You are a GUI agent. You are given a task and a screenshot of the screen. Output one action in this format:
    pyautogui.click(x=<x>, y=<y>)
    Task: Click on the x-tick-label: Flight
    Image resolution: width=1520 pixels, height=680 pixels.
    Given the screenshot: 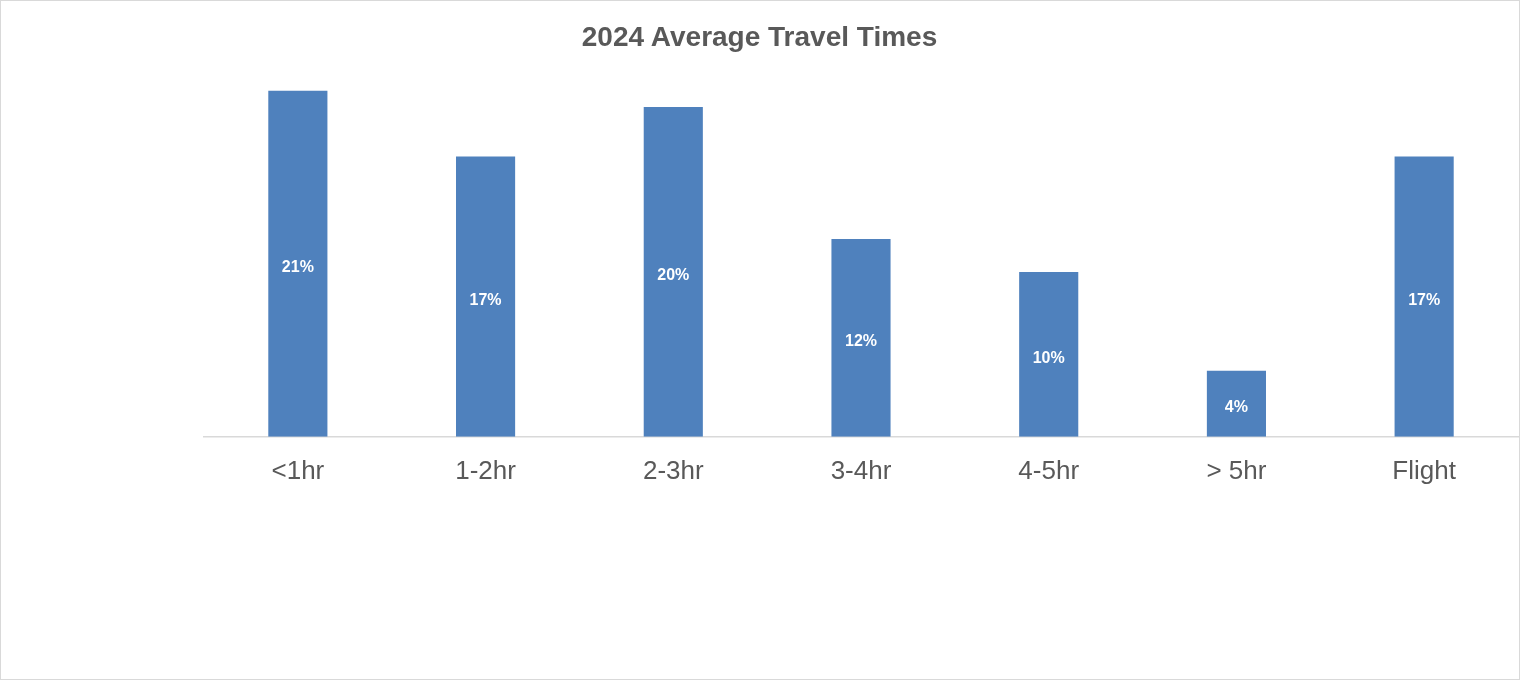 What is the action you would take?
    pyautogui.click(x=1424, y=469)
    